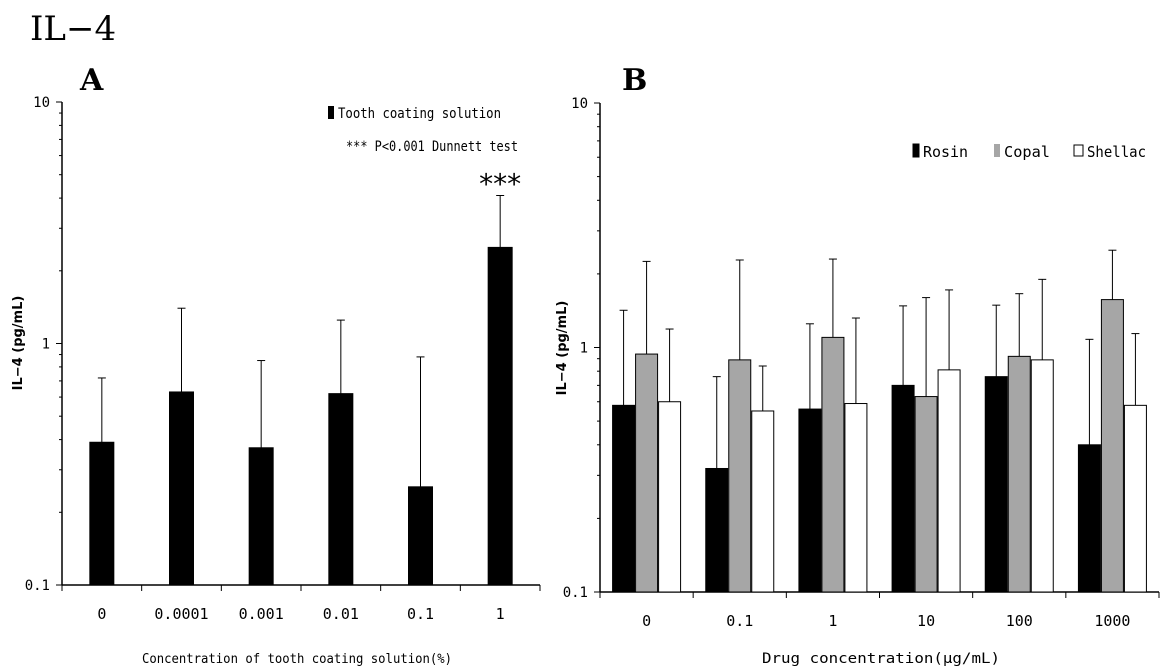 This screenshot has width=1164, height=669. I want to click on legend-label-copal: Copal, so click(1027, 152).